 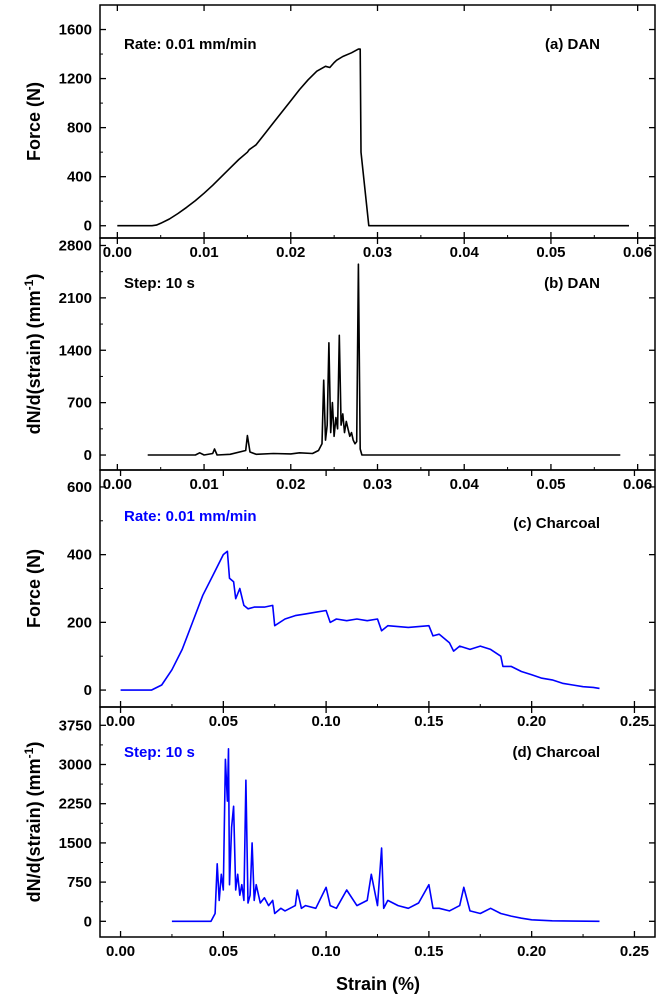 I want to click on panel-d-xtick-label: 0.05, so click(x=223, y=951).